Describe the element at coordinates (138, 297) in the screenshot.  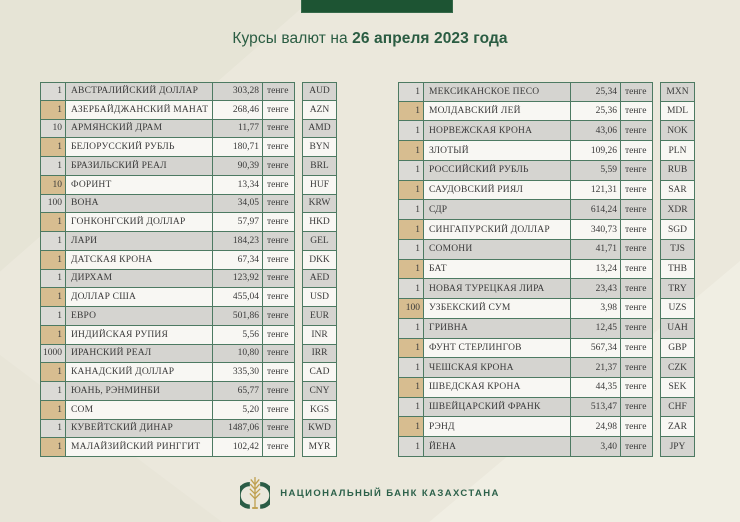
I see `currency-name-cell: ДОЛЛАР США` at that location.